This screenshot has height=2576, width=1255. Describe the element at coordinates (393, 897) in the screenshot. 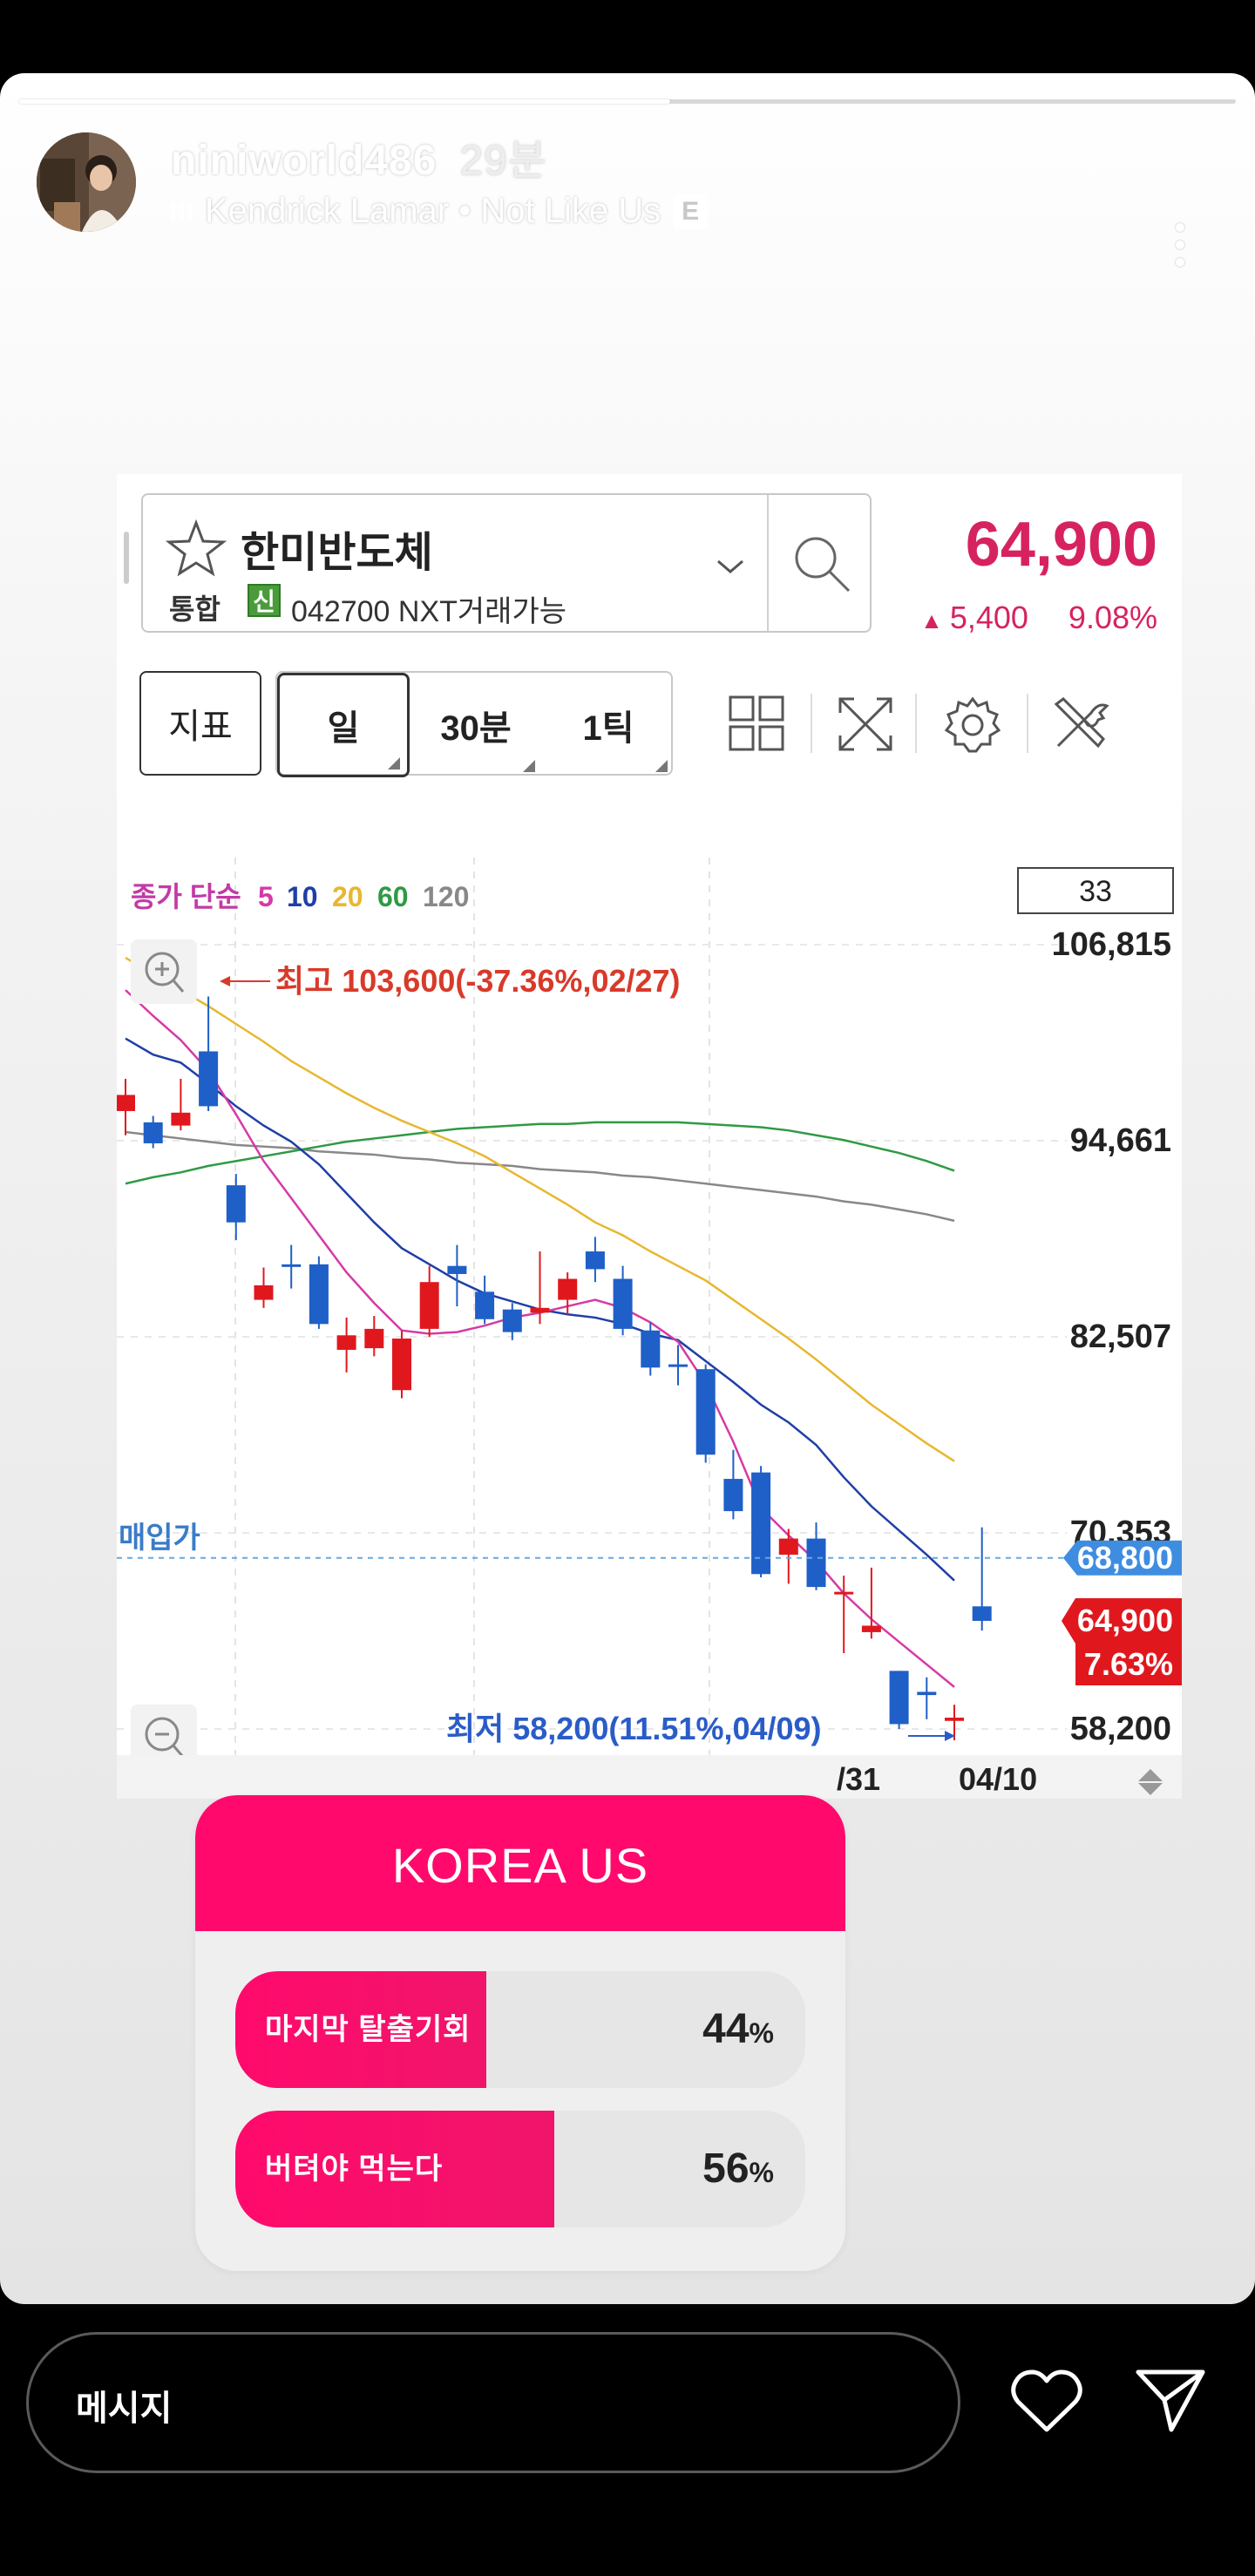

I see `ma-legend-item: 60` at that location.